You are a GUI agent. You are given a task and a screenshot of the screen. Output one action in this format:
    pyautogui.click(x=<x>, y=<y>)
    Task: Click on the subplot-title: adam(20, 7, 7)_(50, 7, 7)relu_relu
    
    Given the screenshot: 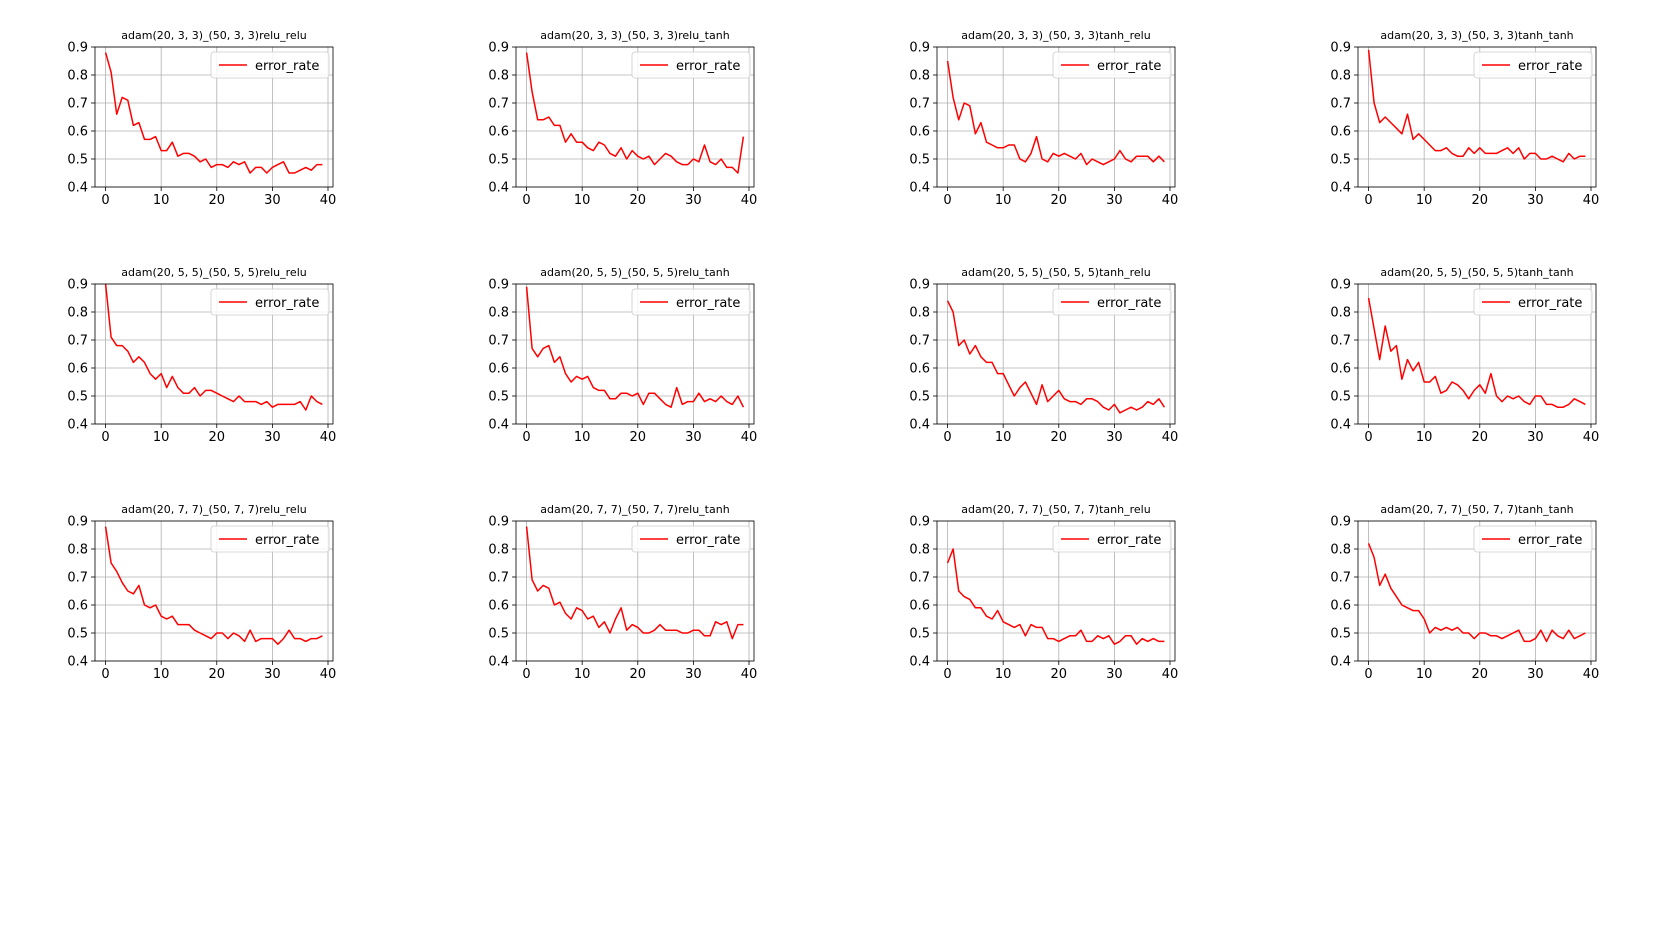 What is the action you would take?
    pyautogui.click(x=213, y=509)
    